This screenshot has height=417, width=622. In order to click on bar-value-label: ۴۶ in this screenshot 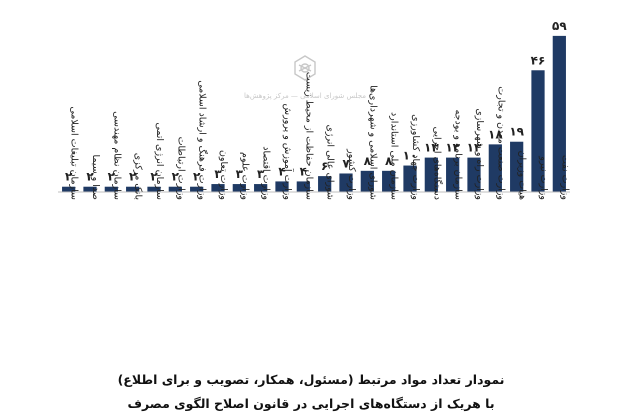, I will do `click(538, 60)`.